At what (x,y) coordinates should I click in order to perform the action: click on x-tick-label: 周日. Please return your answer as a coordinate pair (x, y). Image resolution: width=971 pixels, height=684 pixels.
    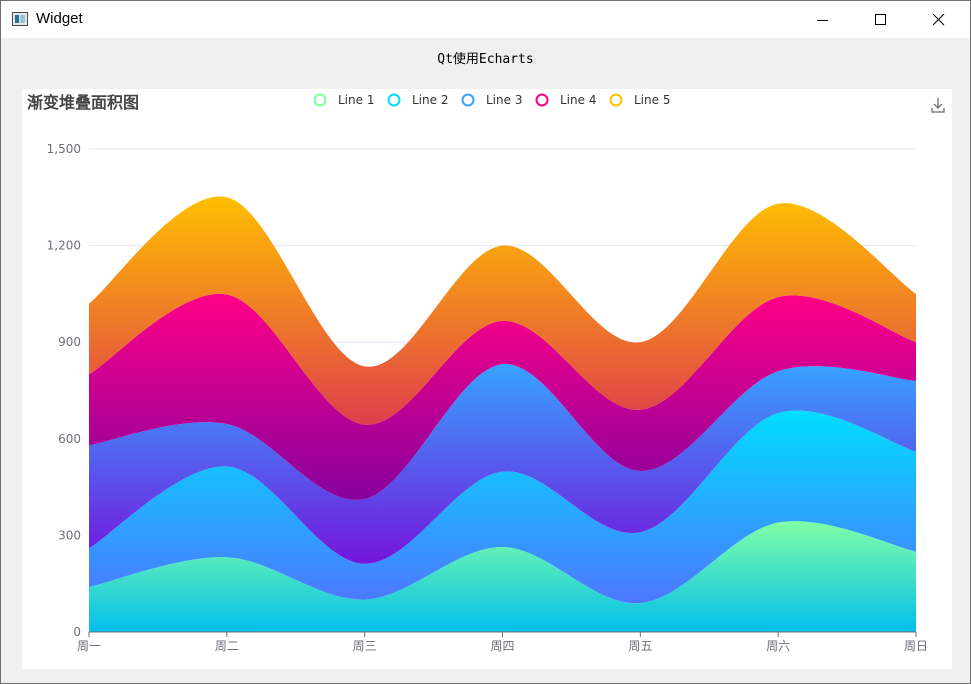
    Looking at the image, I should click on (916, 646).